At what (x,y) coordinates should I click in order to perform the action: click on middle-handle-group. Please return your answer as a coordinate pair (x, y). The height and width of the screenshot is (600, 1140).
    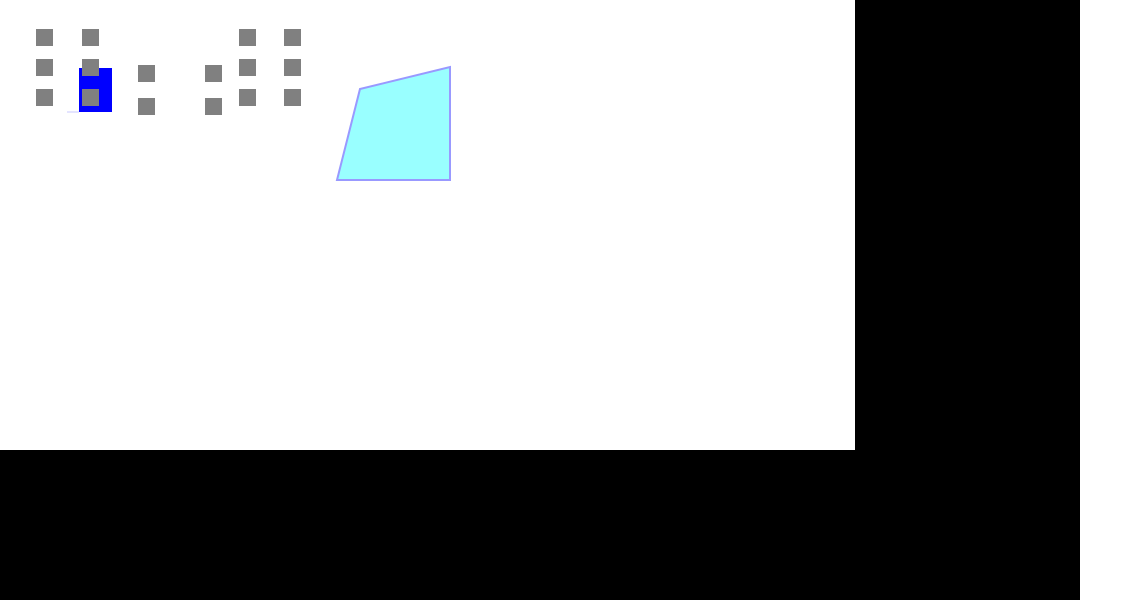
    Looking at the image, I should click on (180, 90).